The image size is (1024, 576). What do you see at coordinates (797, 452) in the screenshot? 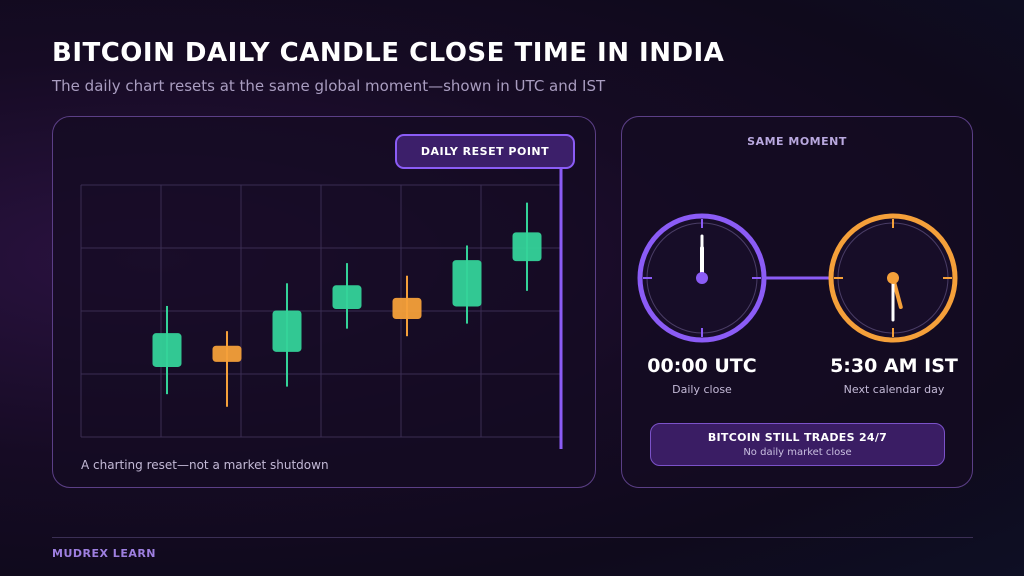
I see `note-subtitle: No daily market close` at bounding box center [797, 452].